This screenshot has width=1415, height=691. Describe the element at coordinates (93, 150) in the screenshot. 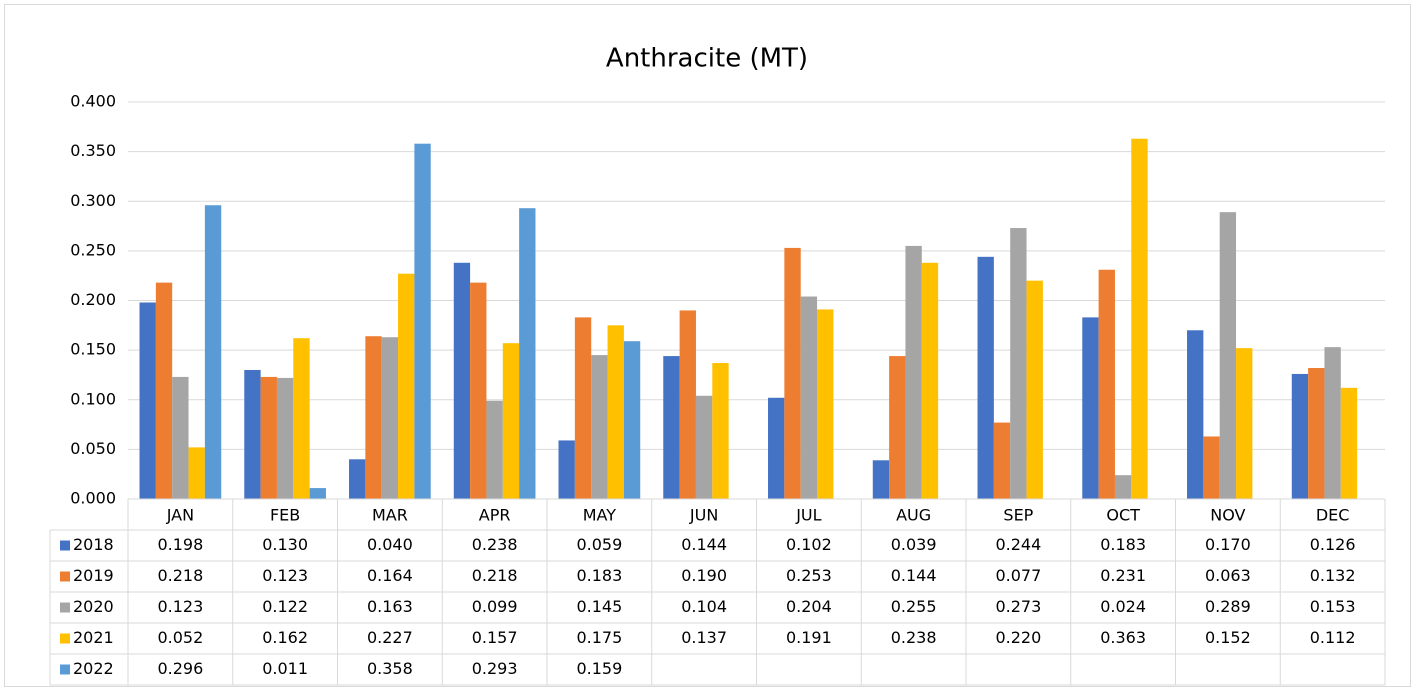

I see `y-tick-label: 0.350` at that location.